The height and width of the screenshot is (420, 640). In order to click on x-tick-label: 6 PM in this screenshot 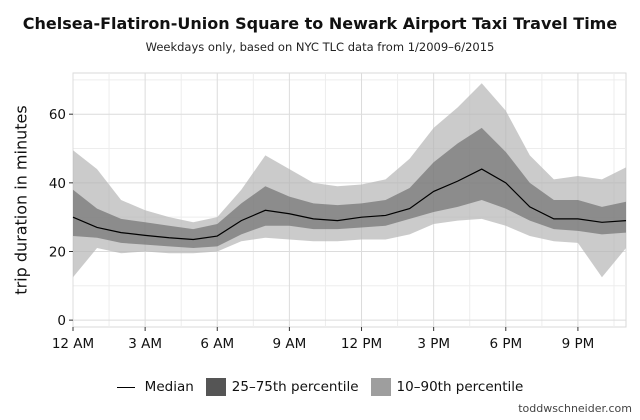, I will do `click(505, 344)`.